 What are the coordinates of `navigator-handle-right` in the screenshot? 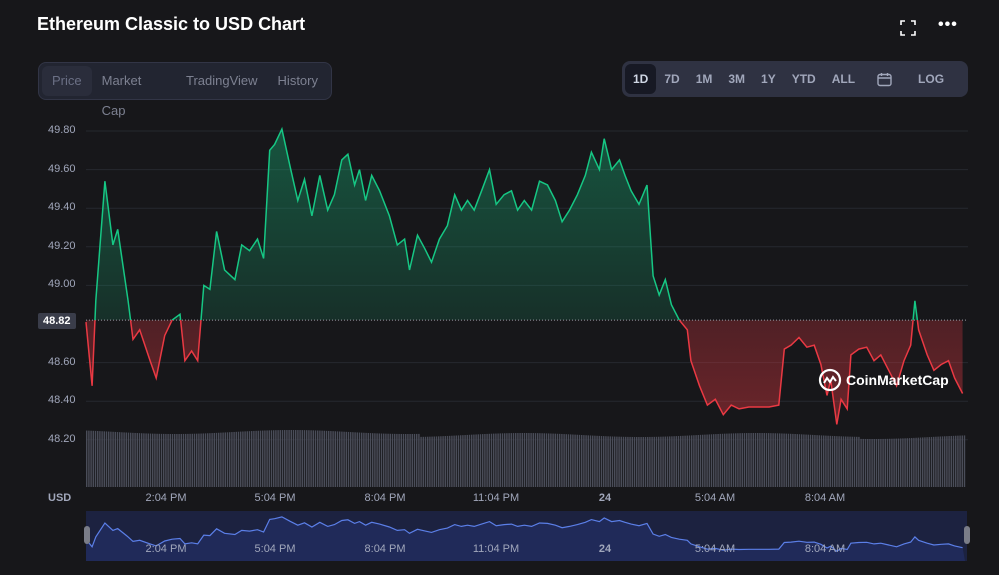 It's located at (967, 535).